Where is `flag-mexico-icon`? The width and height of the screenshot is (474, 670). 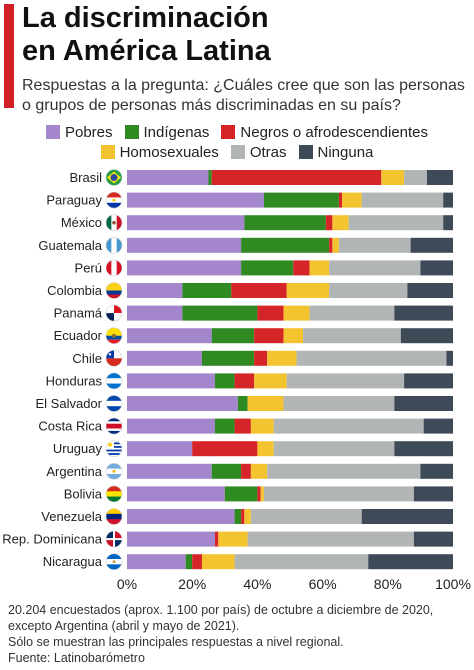
flag-mexico-icon is located at coordinates (114, 222).